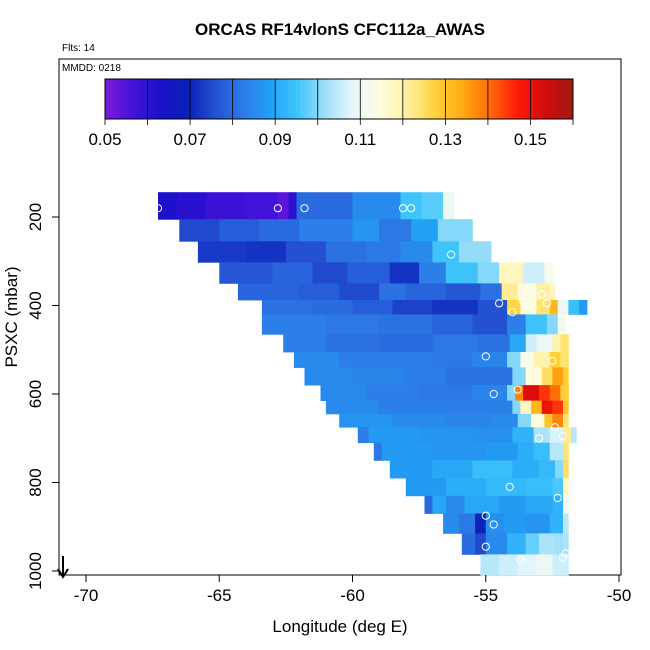 Image resolution: width=650 pixels, height=650 pixels. What do you see at coordinates (35, 305) in the screenshot?
I see `y-tick-label: 400` at bounding box center [35, 305].